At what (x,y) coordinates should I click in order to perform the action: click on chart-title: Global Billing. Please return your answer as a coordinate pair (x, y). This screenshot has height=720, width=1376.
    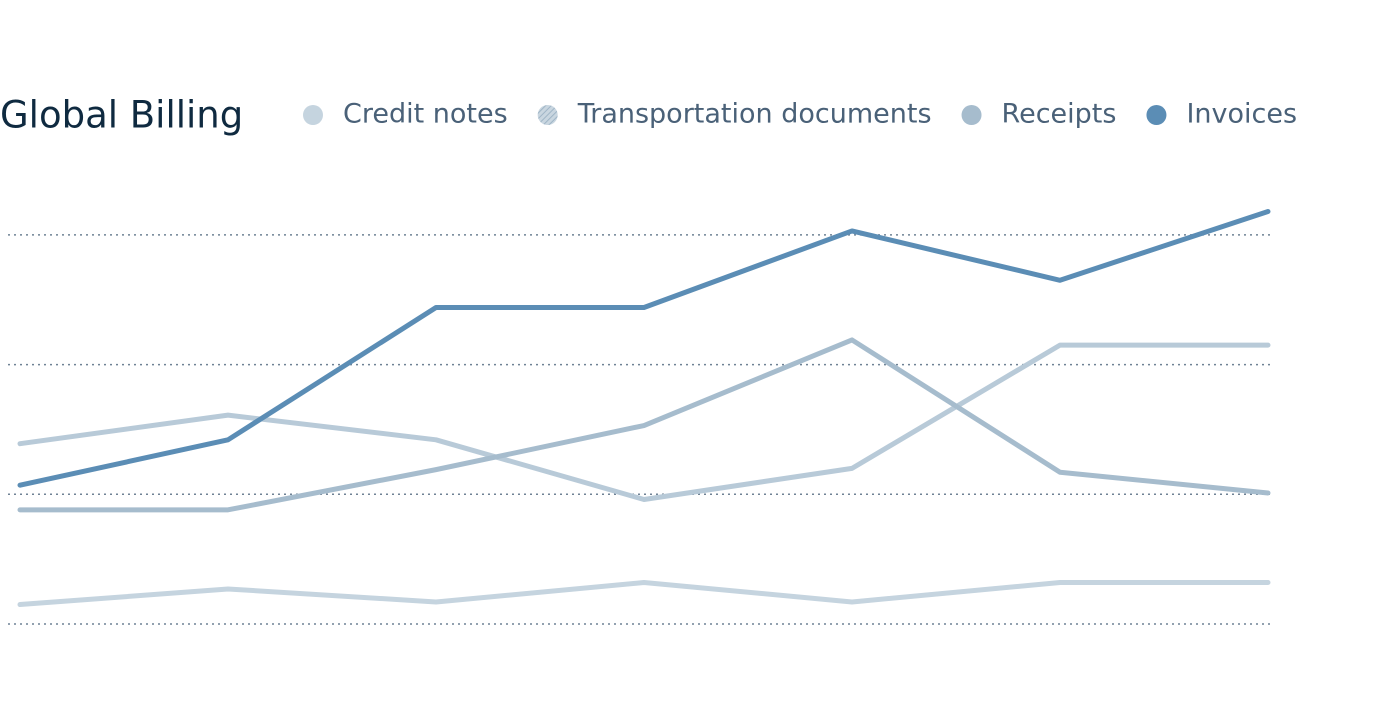
    Looking at the image, I should click on (121, 115).